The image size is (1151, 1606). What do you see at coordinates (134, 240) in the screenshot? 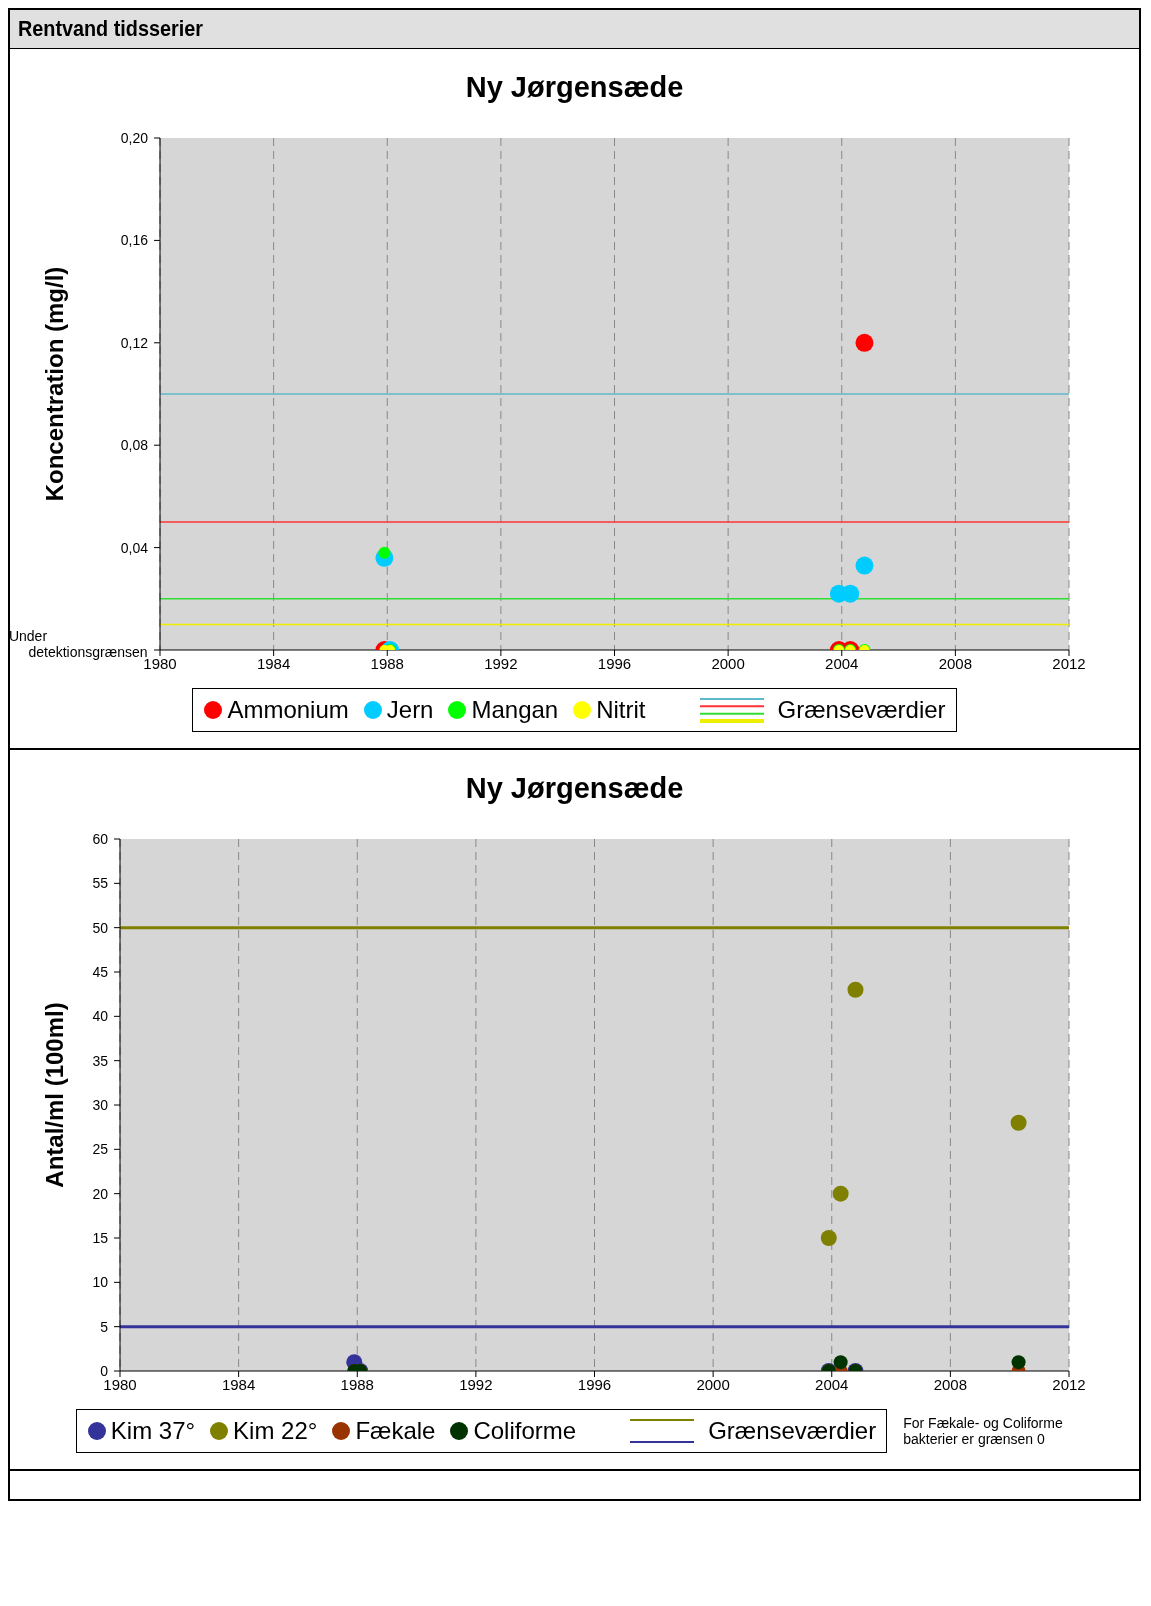
I see `y-tick-label: 0,16` at bounding box center [134, 240].